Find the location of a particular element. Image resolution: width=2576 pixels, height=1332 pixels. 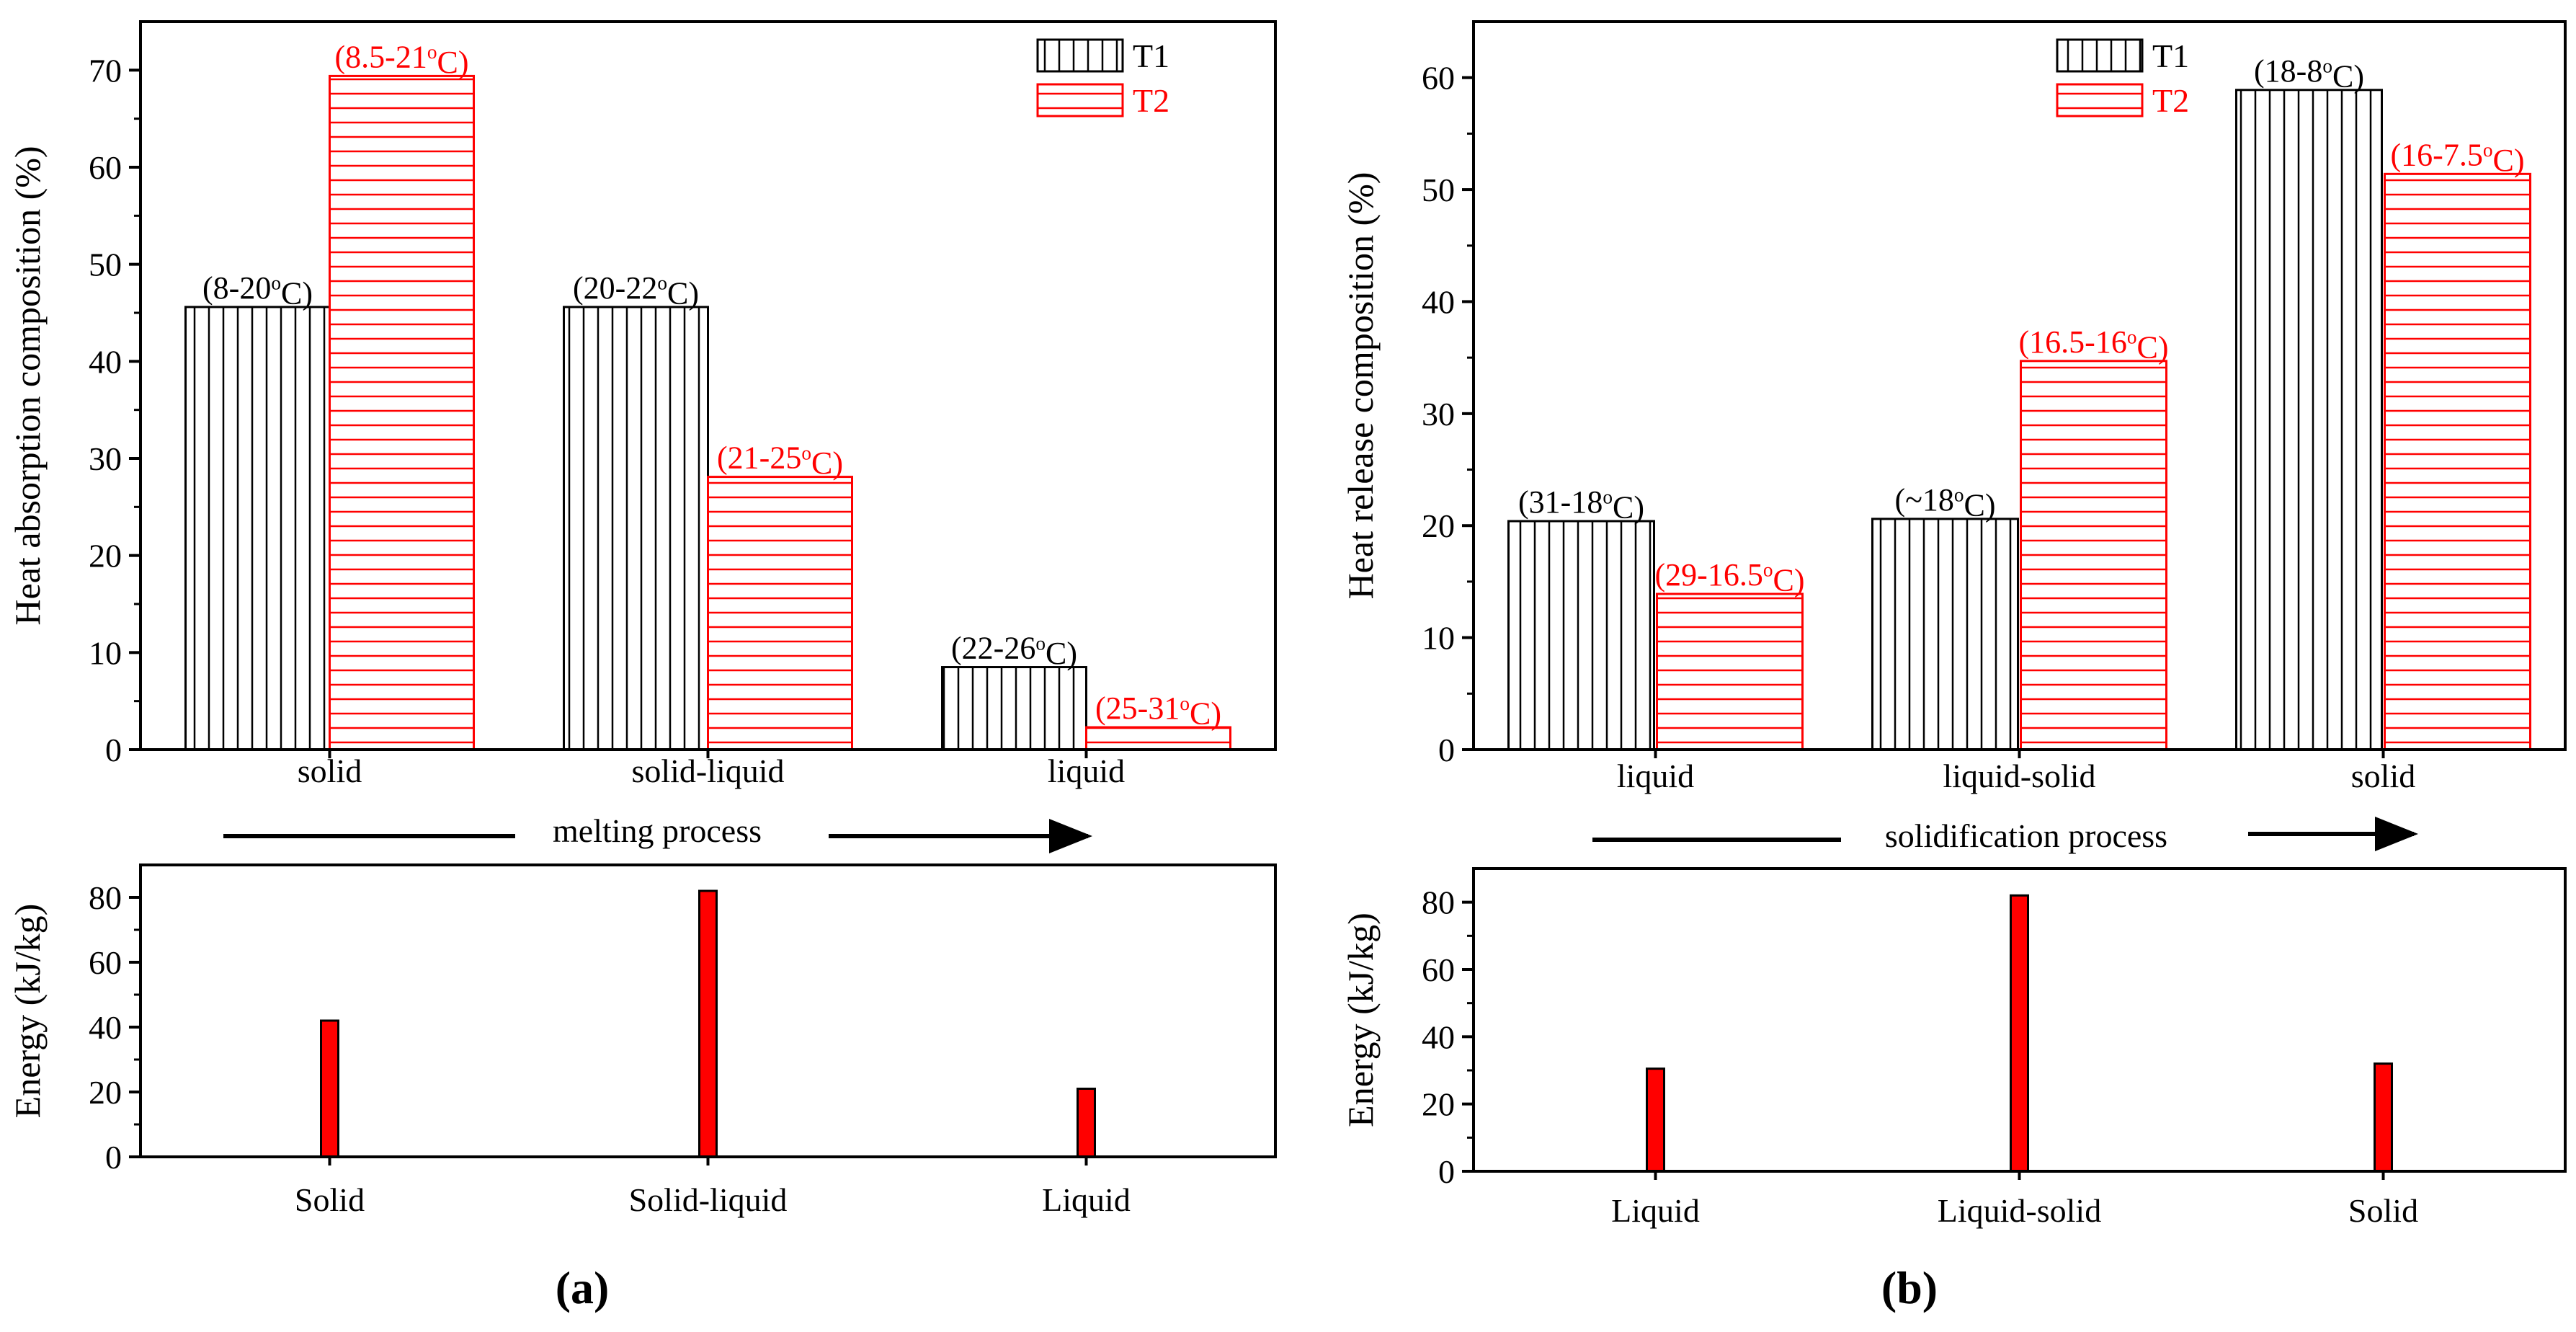

x-category-label: Solid-liquid is located at coordinates (708, 1199).